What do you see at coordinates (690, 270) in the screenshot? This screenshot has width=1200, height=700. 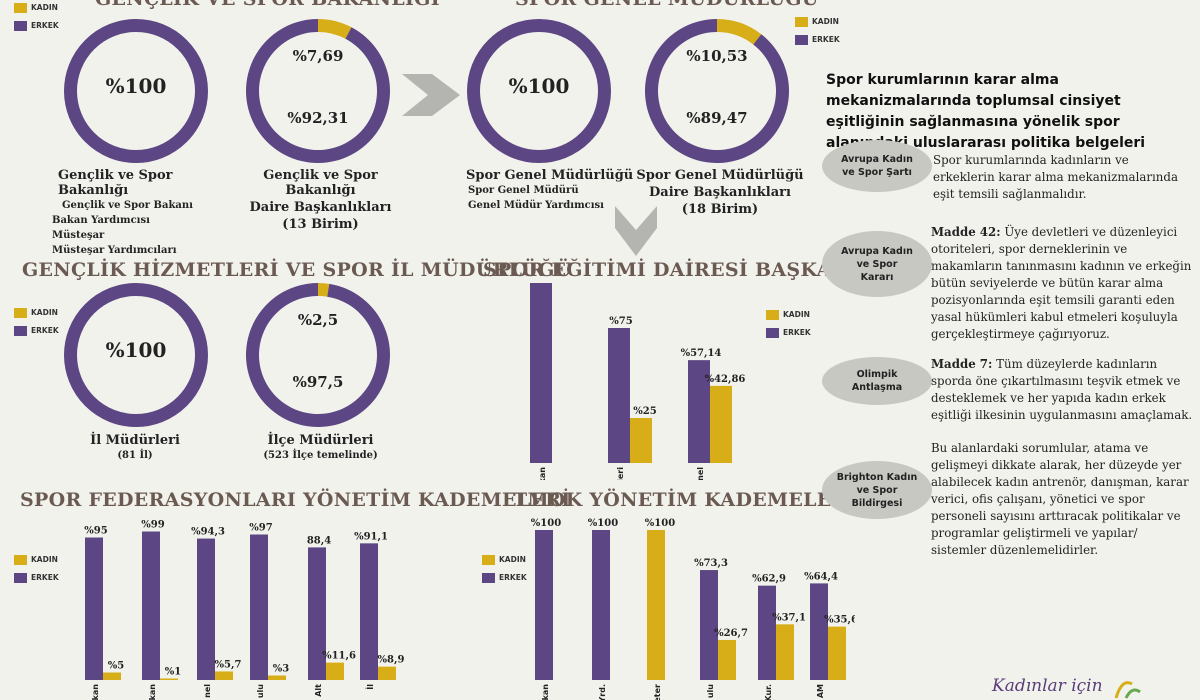 I see `title-seda: SPOR EĞİTİMİ DAİRESİ BAŞKANLIĞI` at bounding box center [690, 270].